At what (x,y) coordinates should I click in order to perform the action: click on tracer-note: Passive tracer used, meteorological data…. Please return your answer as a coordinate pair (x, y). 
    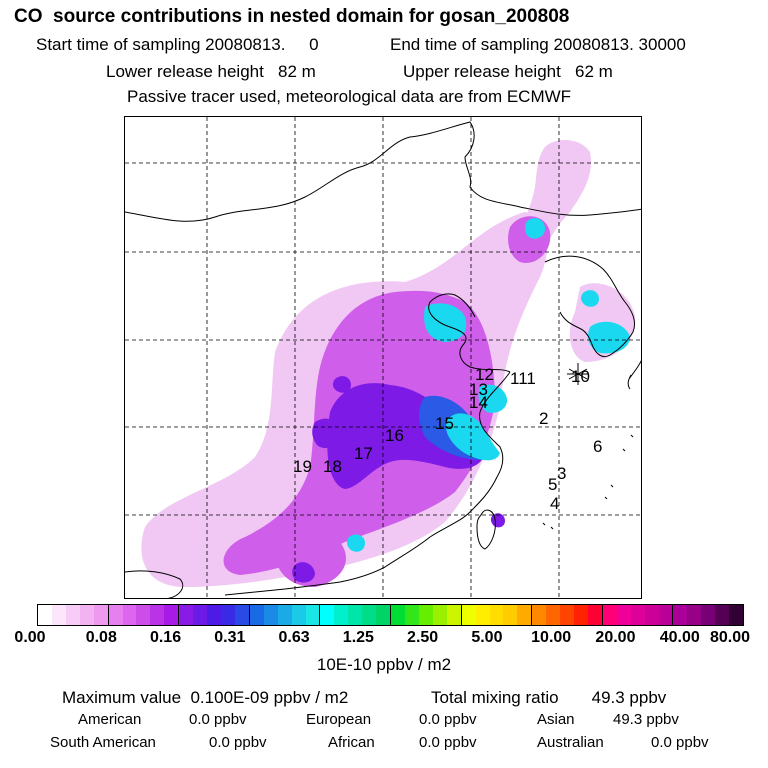
    Looking at the image, I should click on (349, 96).